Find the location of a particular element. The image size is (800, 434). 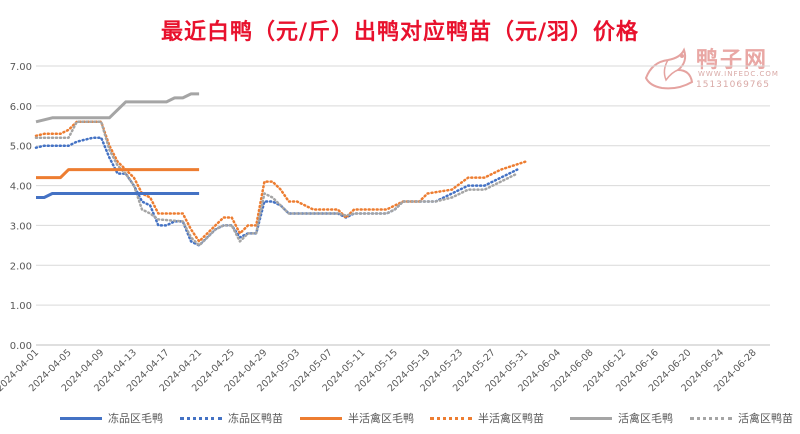

y-tick-label: 7.00 is located at coordinates (21, 67).